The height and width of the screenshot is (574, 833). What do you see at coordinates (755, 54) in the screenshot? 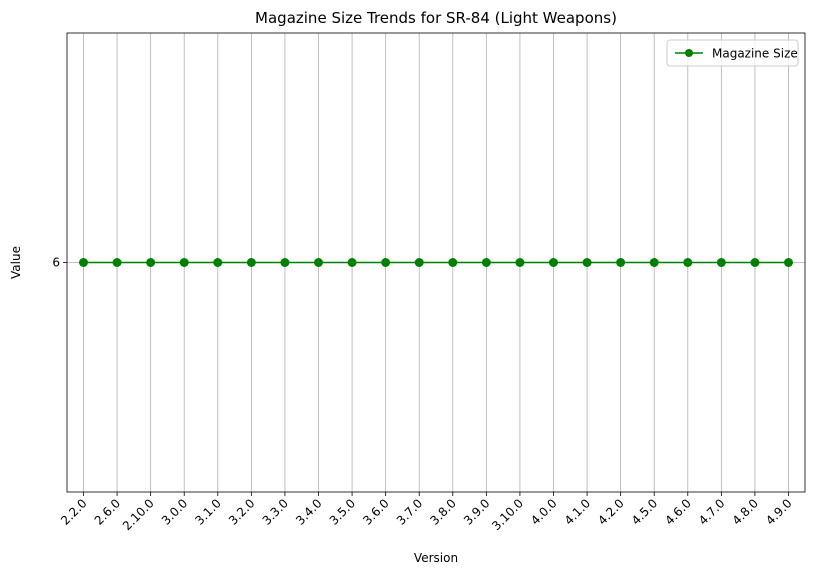
I see `legend-entry-magazine-size: Magazine Size` at bounding box center [755, 54].